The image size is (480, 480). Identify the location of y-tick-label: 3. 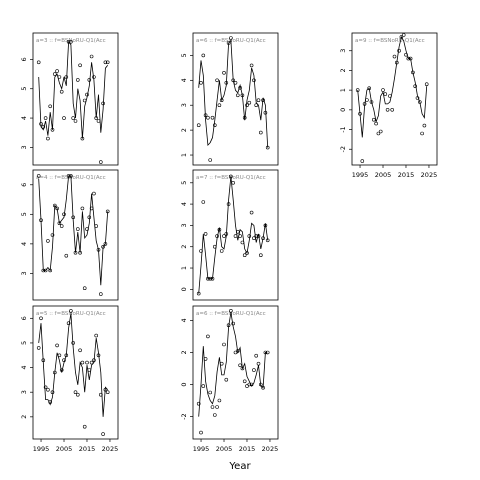
(24, 392).